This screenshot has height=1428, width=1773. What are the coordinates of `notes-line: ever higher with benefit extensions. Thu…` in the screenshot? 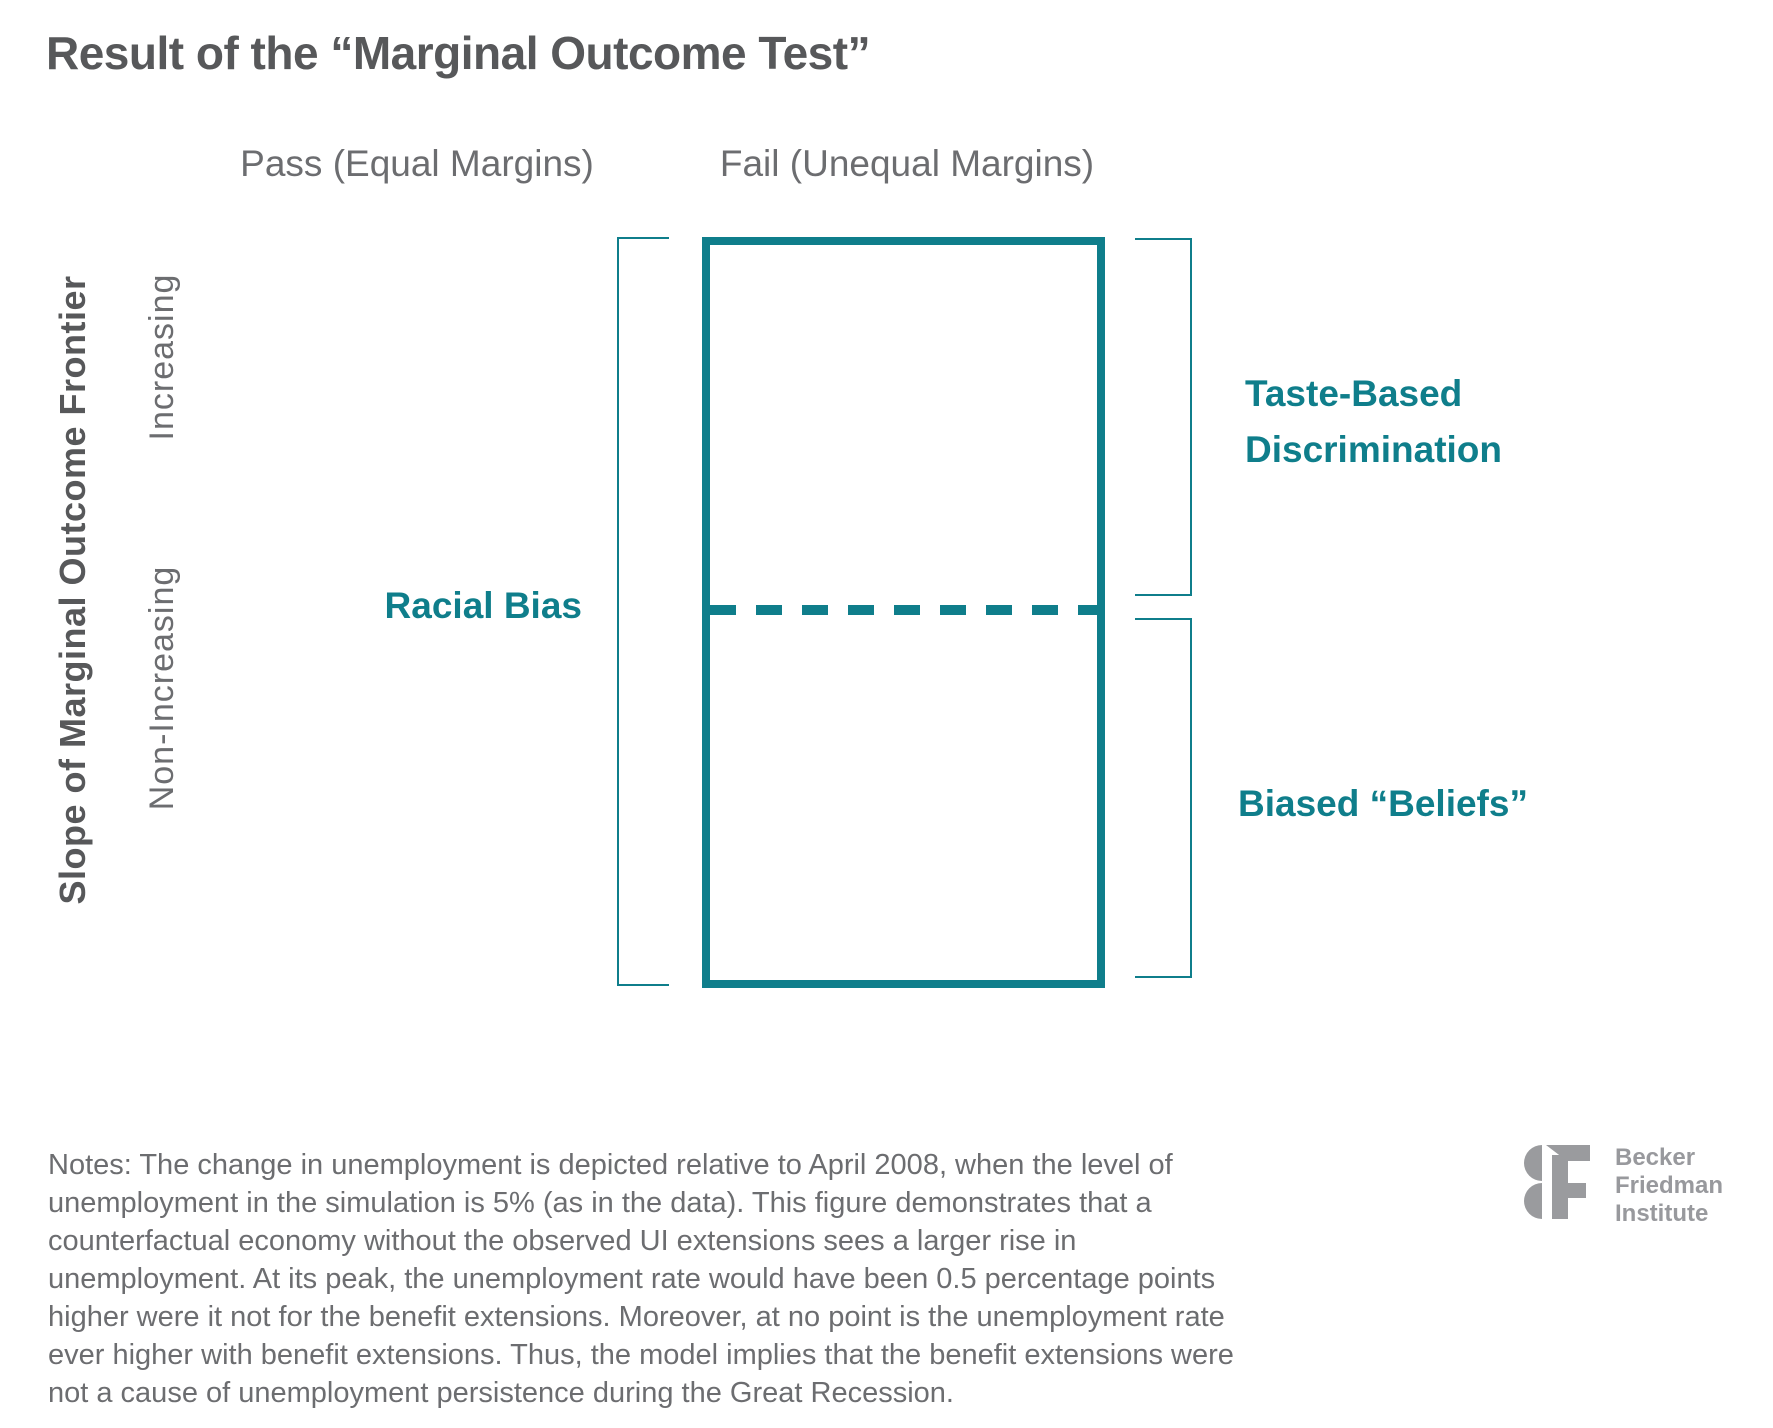 It's located at (641, 1355).